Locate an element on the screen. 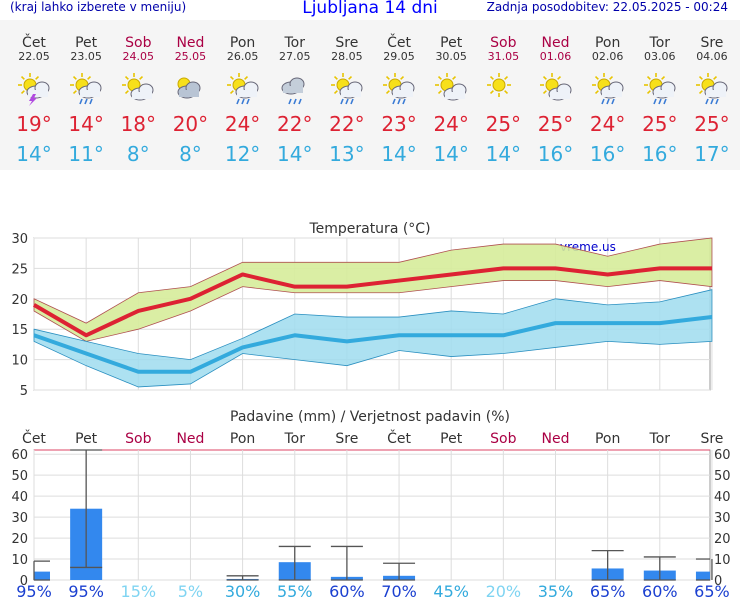  sun-icon is located at coordinates (502, 89).